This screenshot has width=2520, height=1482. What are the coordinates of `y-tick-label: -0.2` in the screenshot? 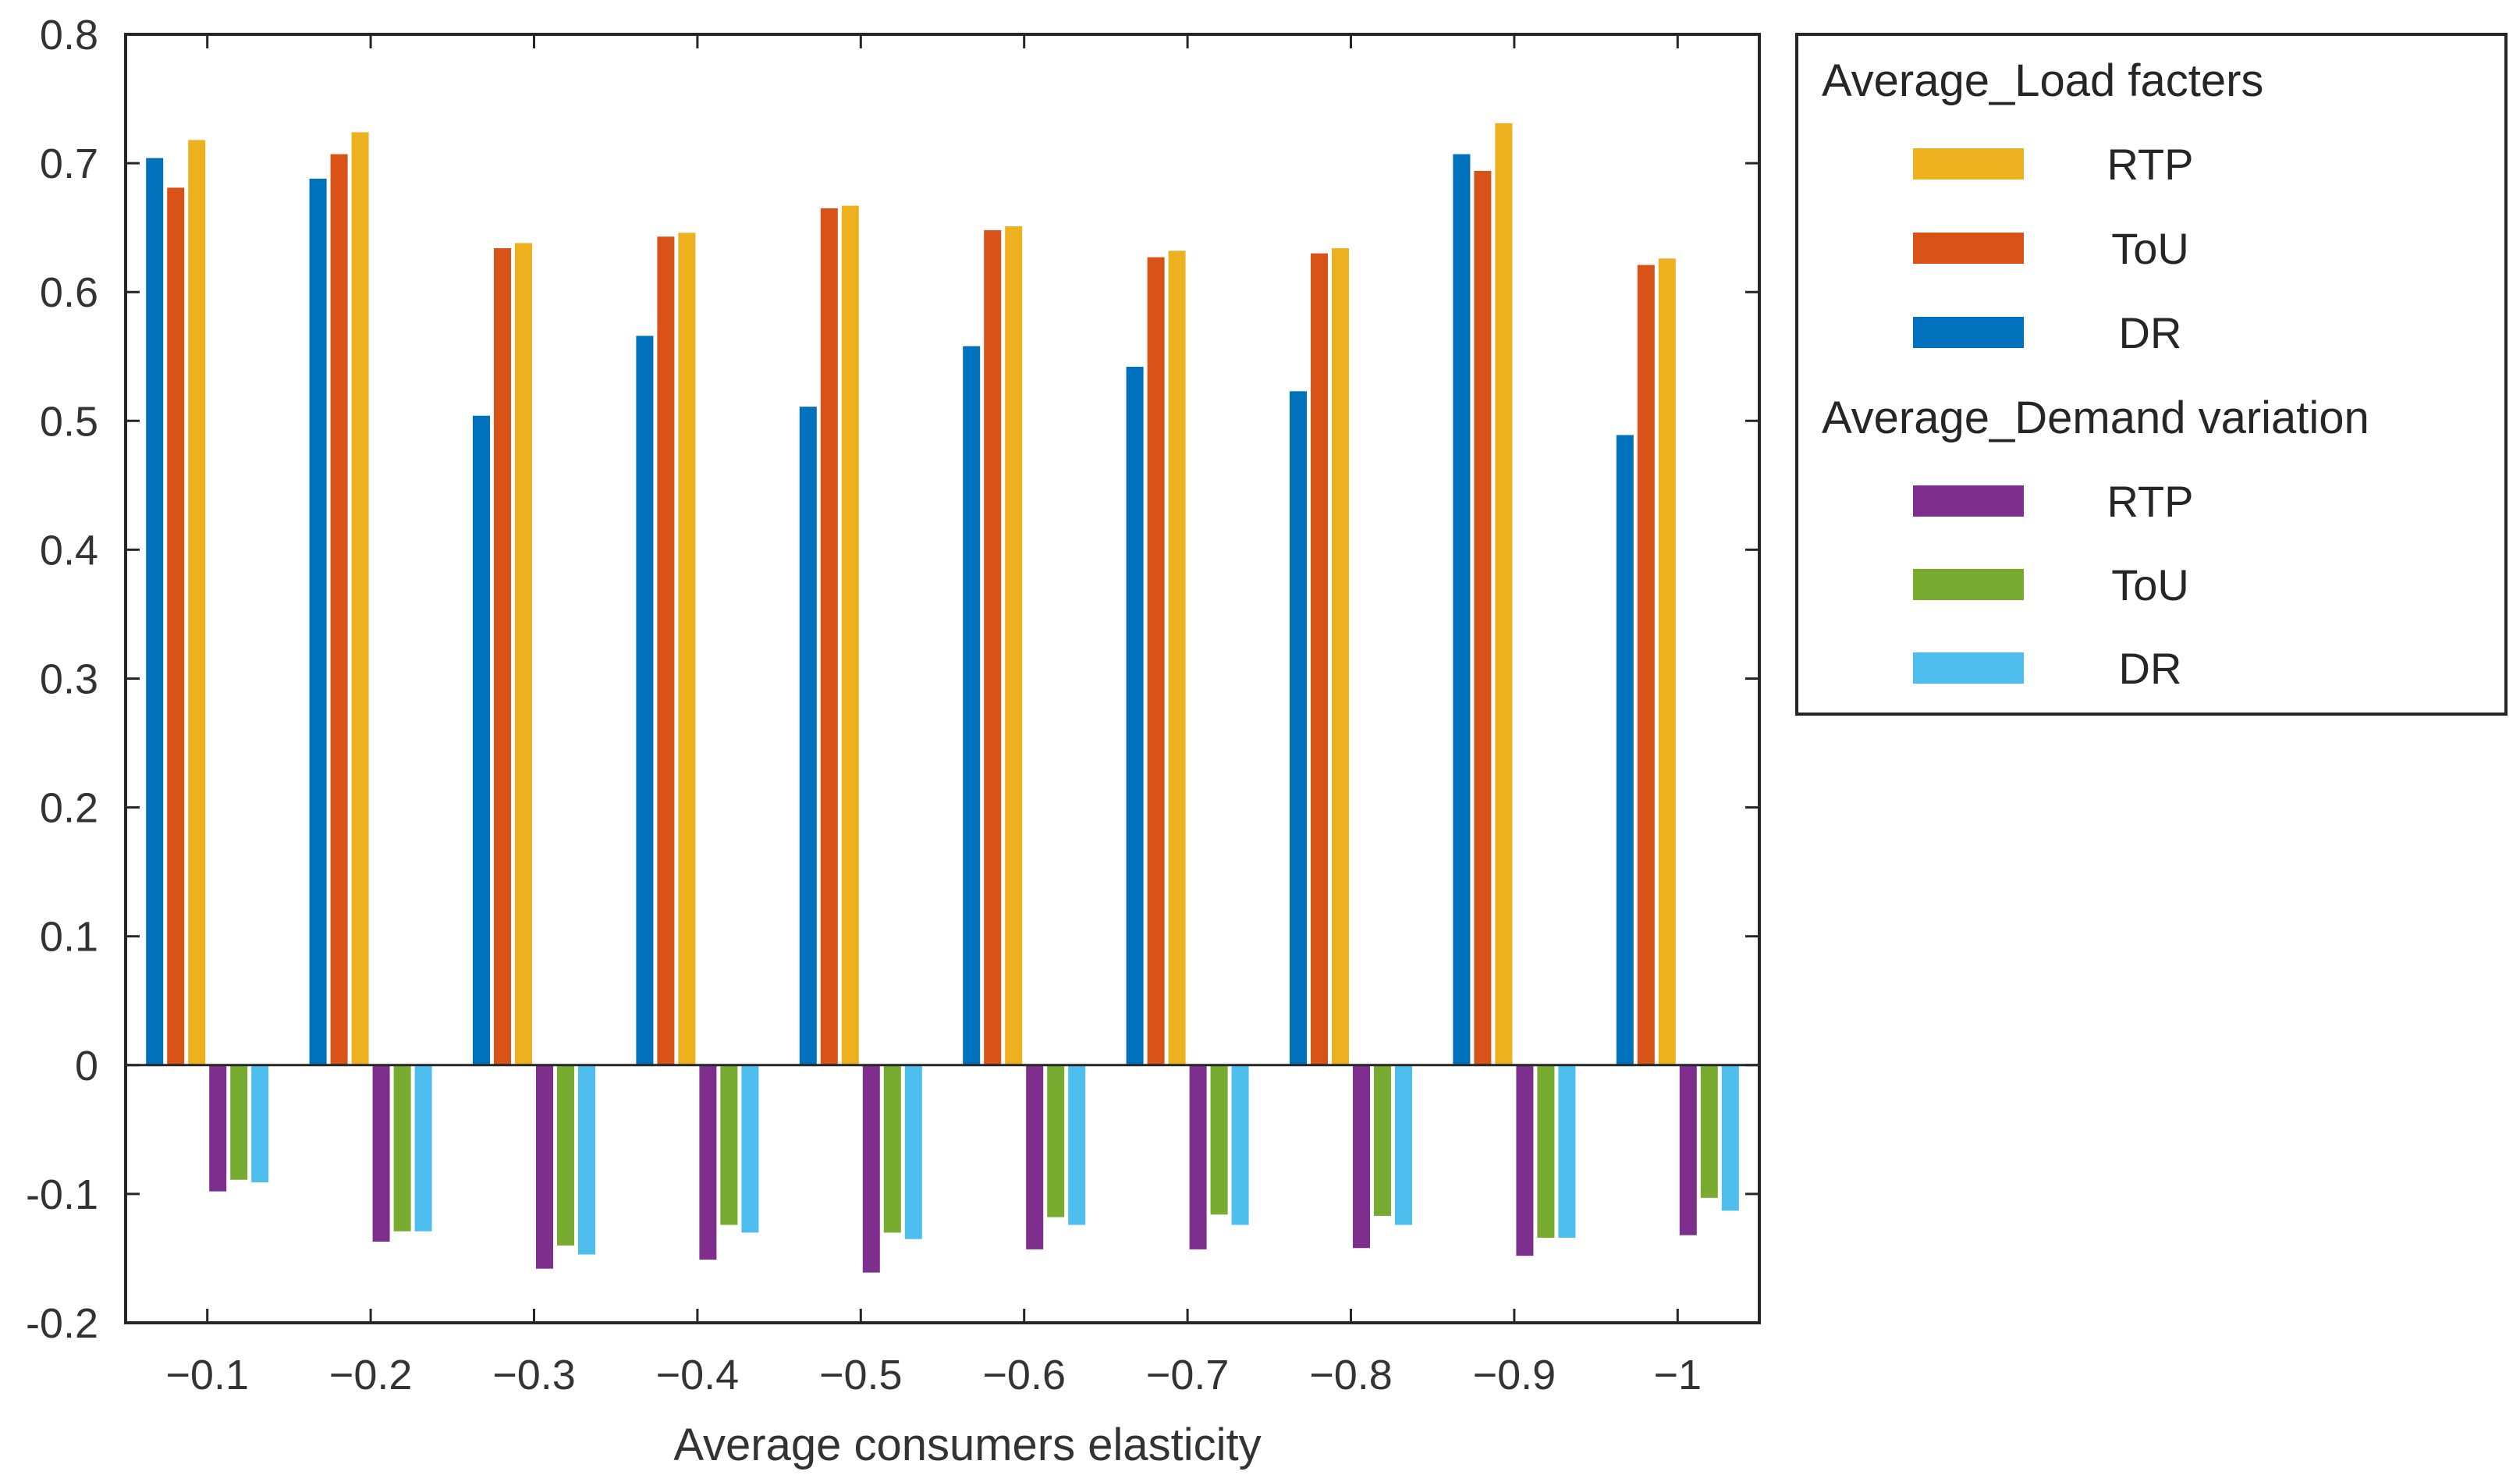 It's located at (62, 1323).